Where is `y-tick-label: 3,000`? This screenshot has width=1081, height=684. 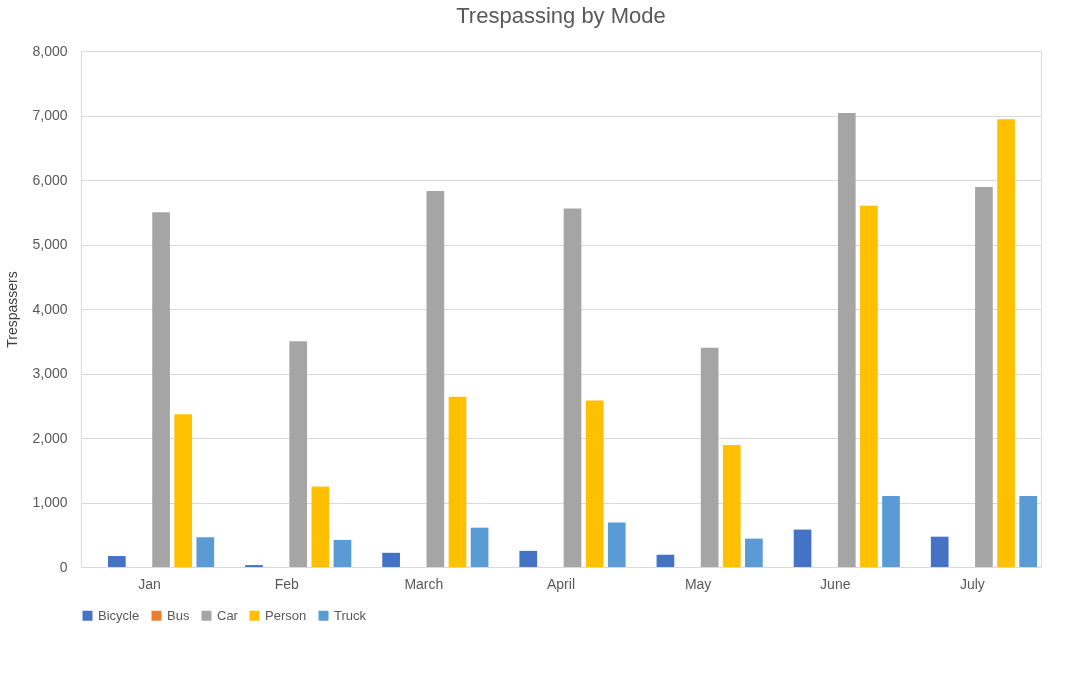
y-tick-label: 3,000 is located at coordinates (50, 373).